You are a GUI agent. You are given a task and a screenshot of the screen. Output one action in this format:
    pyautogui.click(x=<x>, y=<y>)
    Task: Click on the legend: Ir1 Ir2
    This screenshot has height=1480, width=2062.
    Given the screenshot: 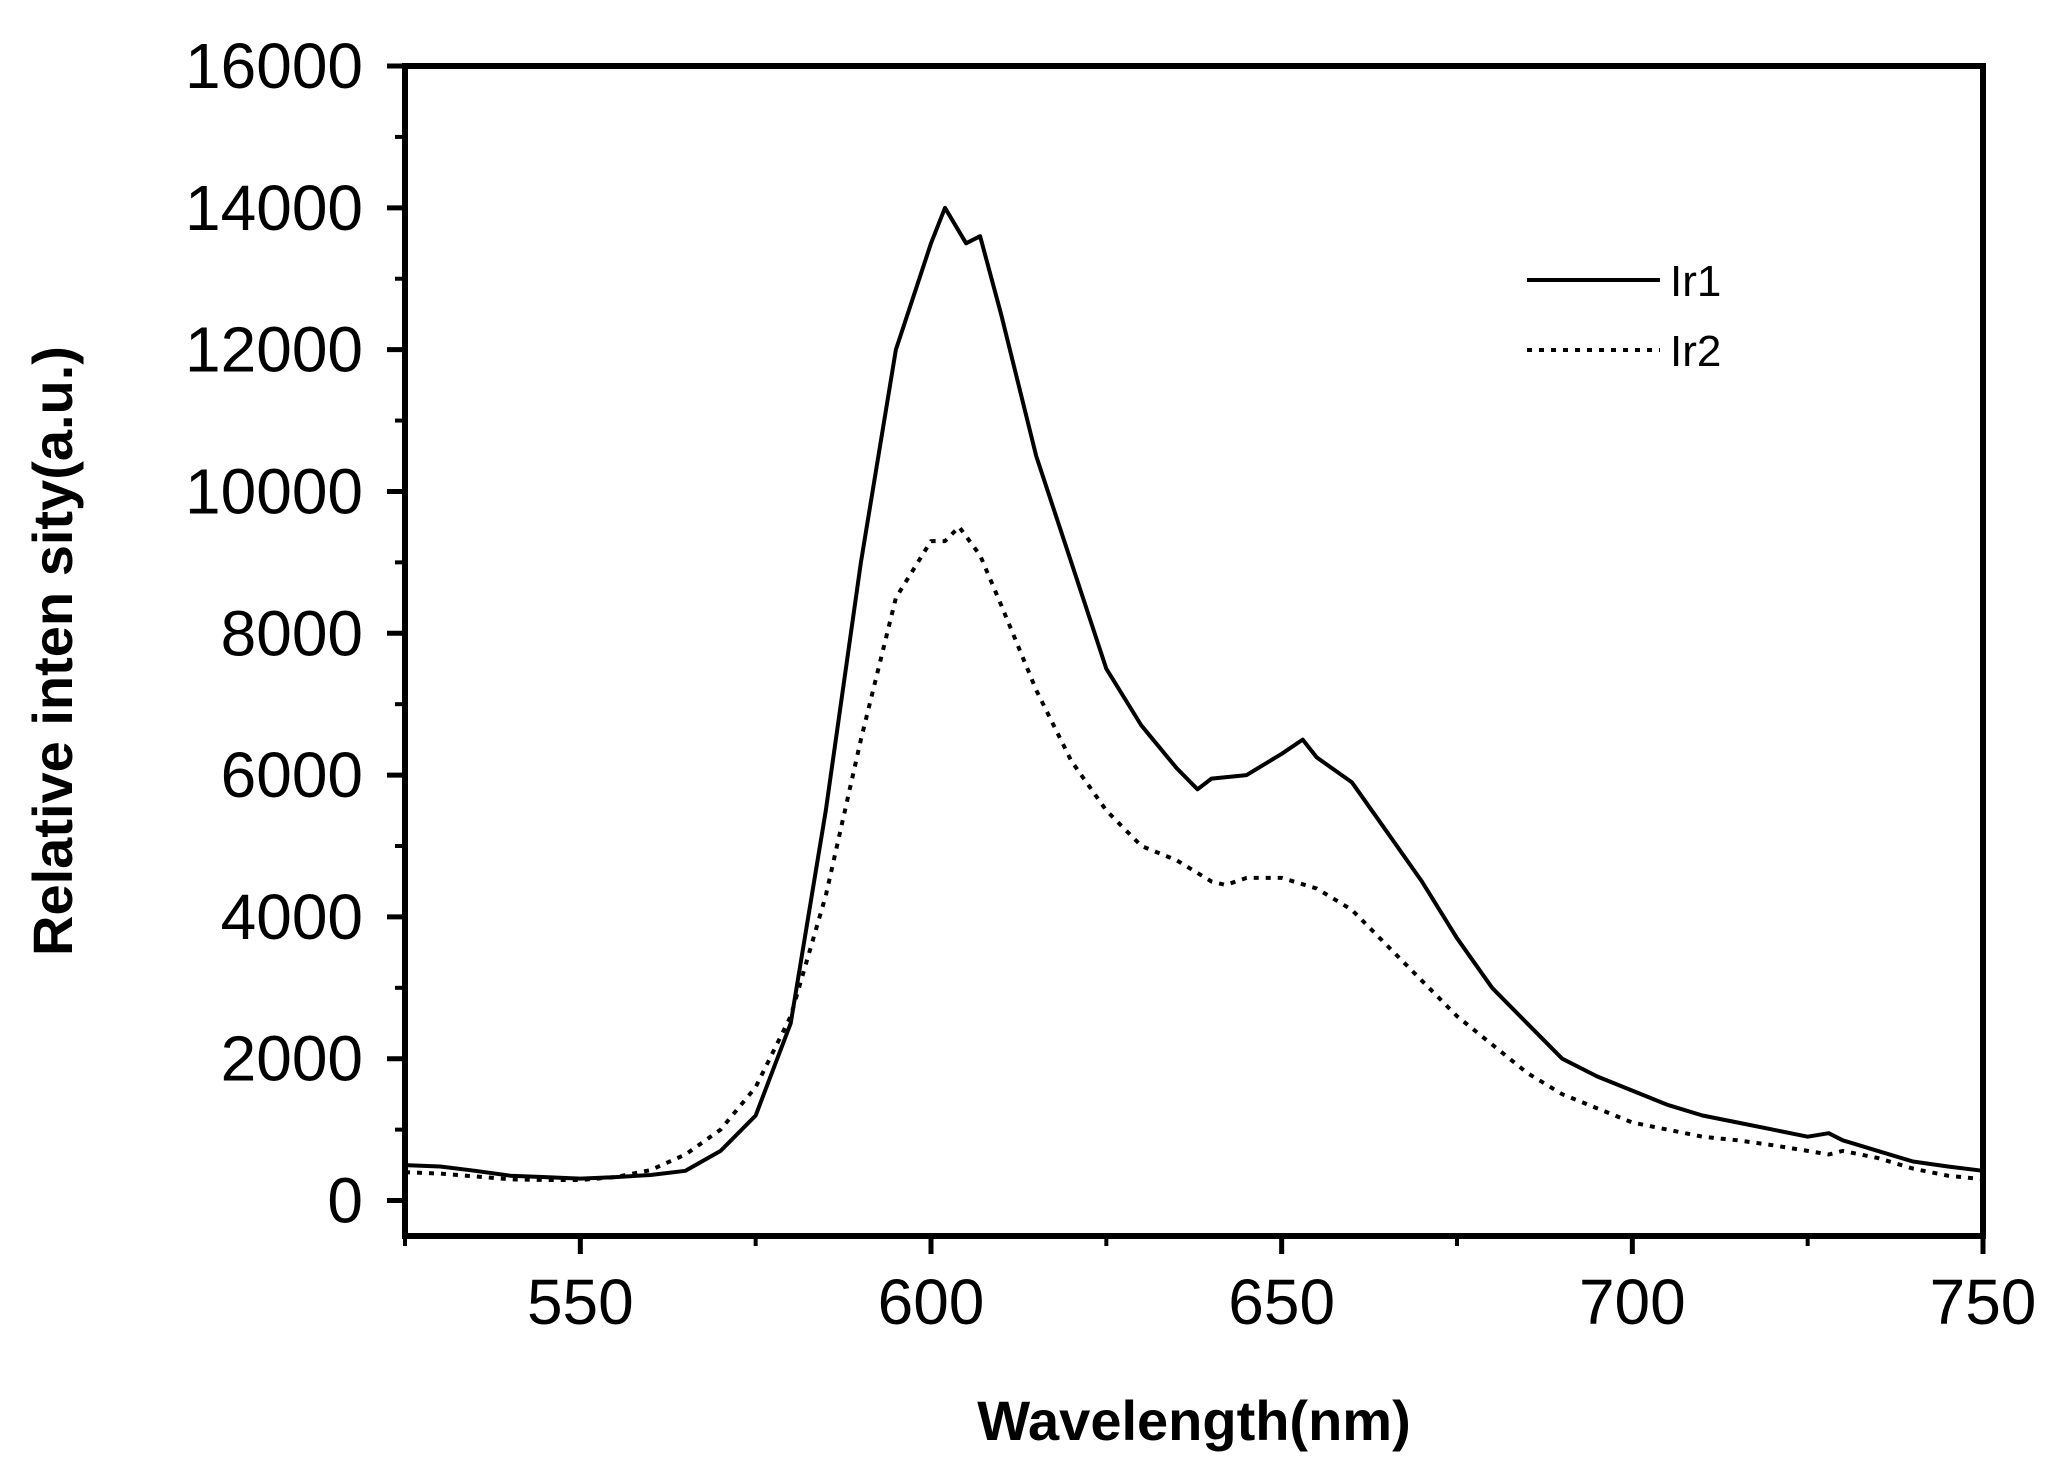 What is the action you would take?
    pyautogui.click(x=1624, y=316)
    